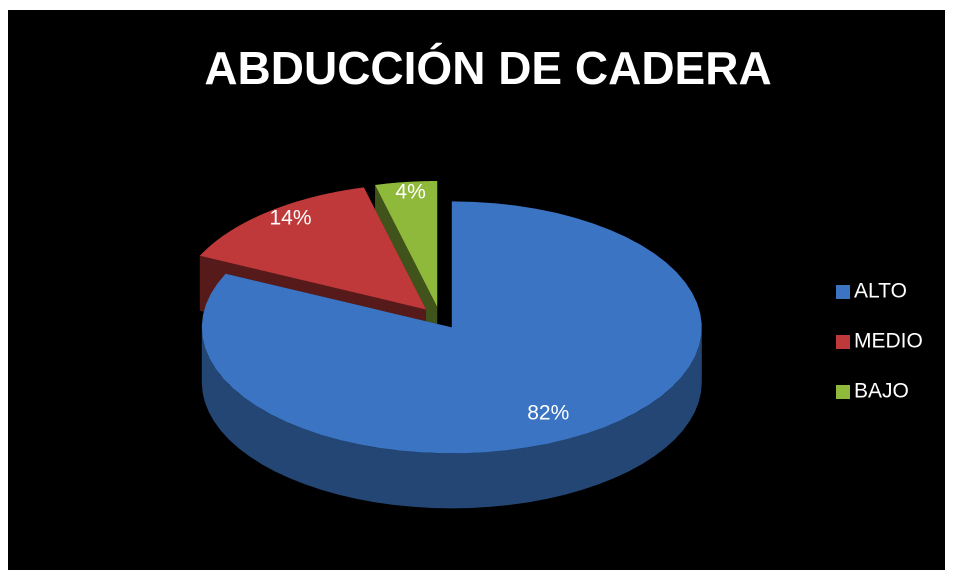 This screenshot has height=580, width=955. Describe the element at coordinates (291, 217) in the screenshot. I see `data-label: 14%` at that location.